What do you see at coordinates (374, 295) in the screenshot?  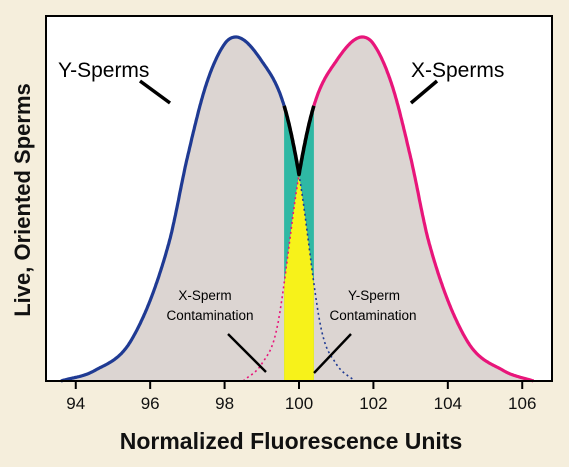 I see `y-contamination-label-line1: Y-Sperm` at bounding box center [374, 295].